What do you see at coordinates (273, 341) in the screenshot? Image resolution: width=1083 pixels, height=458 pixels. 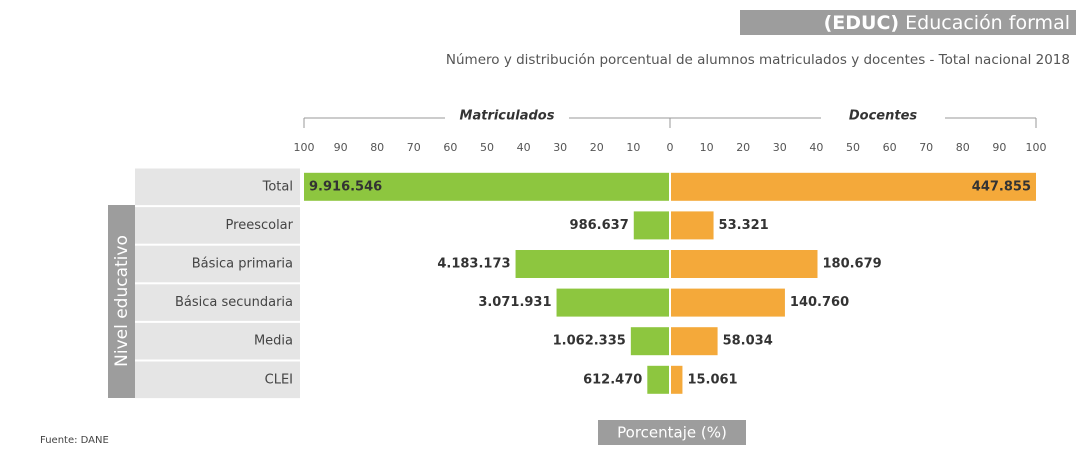 I see `y-tick-label: Media` at bounding box center [273, 341].